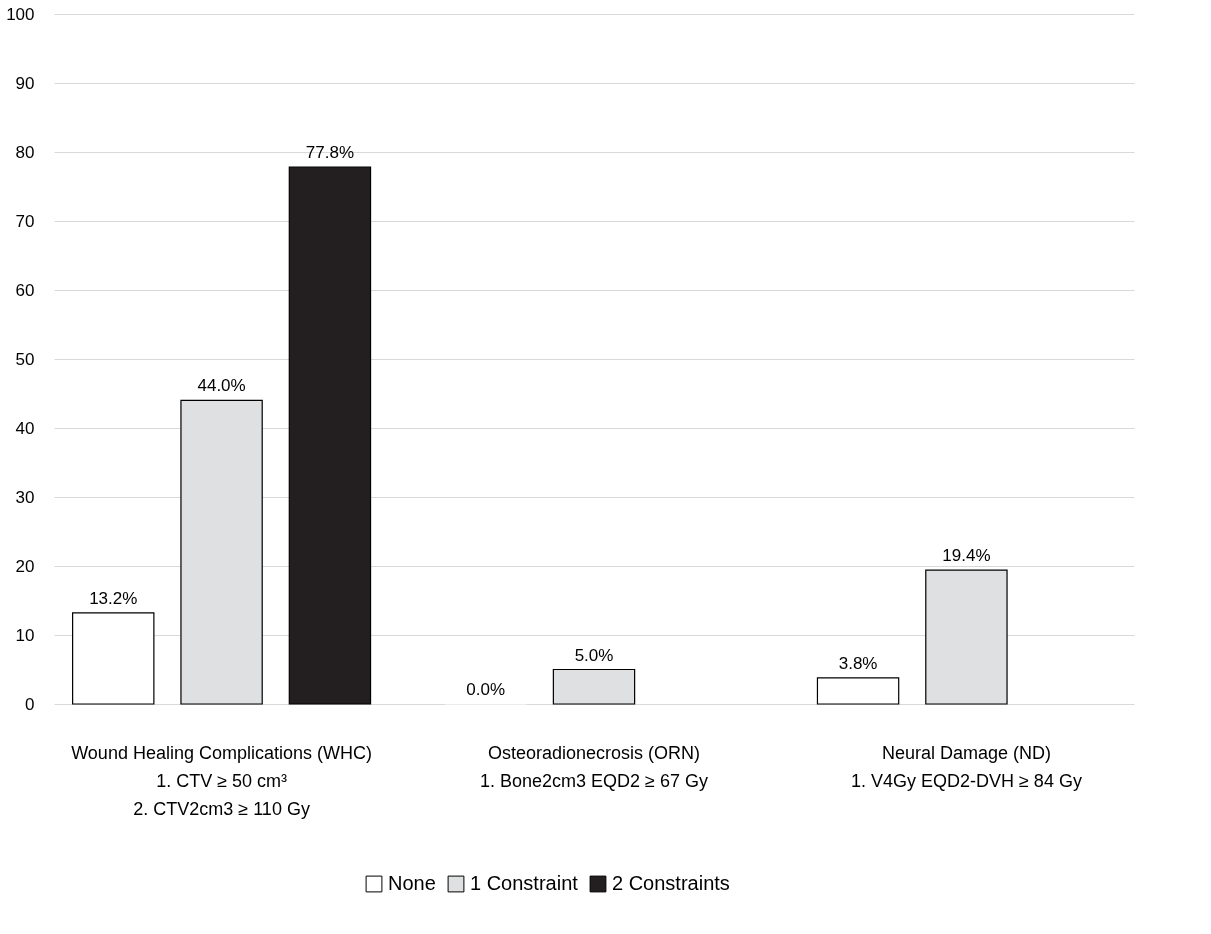  Describe the element at coordinates (25, 290) in the screenshot. I see `y-tick-label: 60` at that location.